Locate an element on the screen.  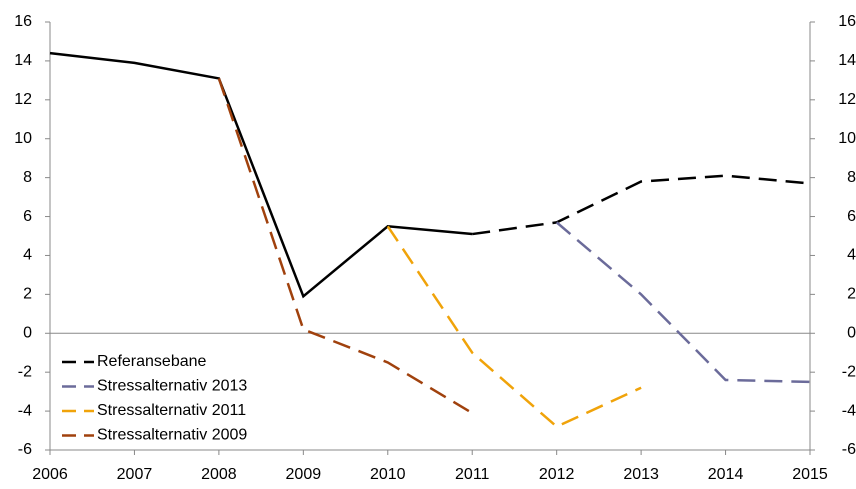
y2-tick-label: 2 is located at coordinates (851, 294).